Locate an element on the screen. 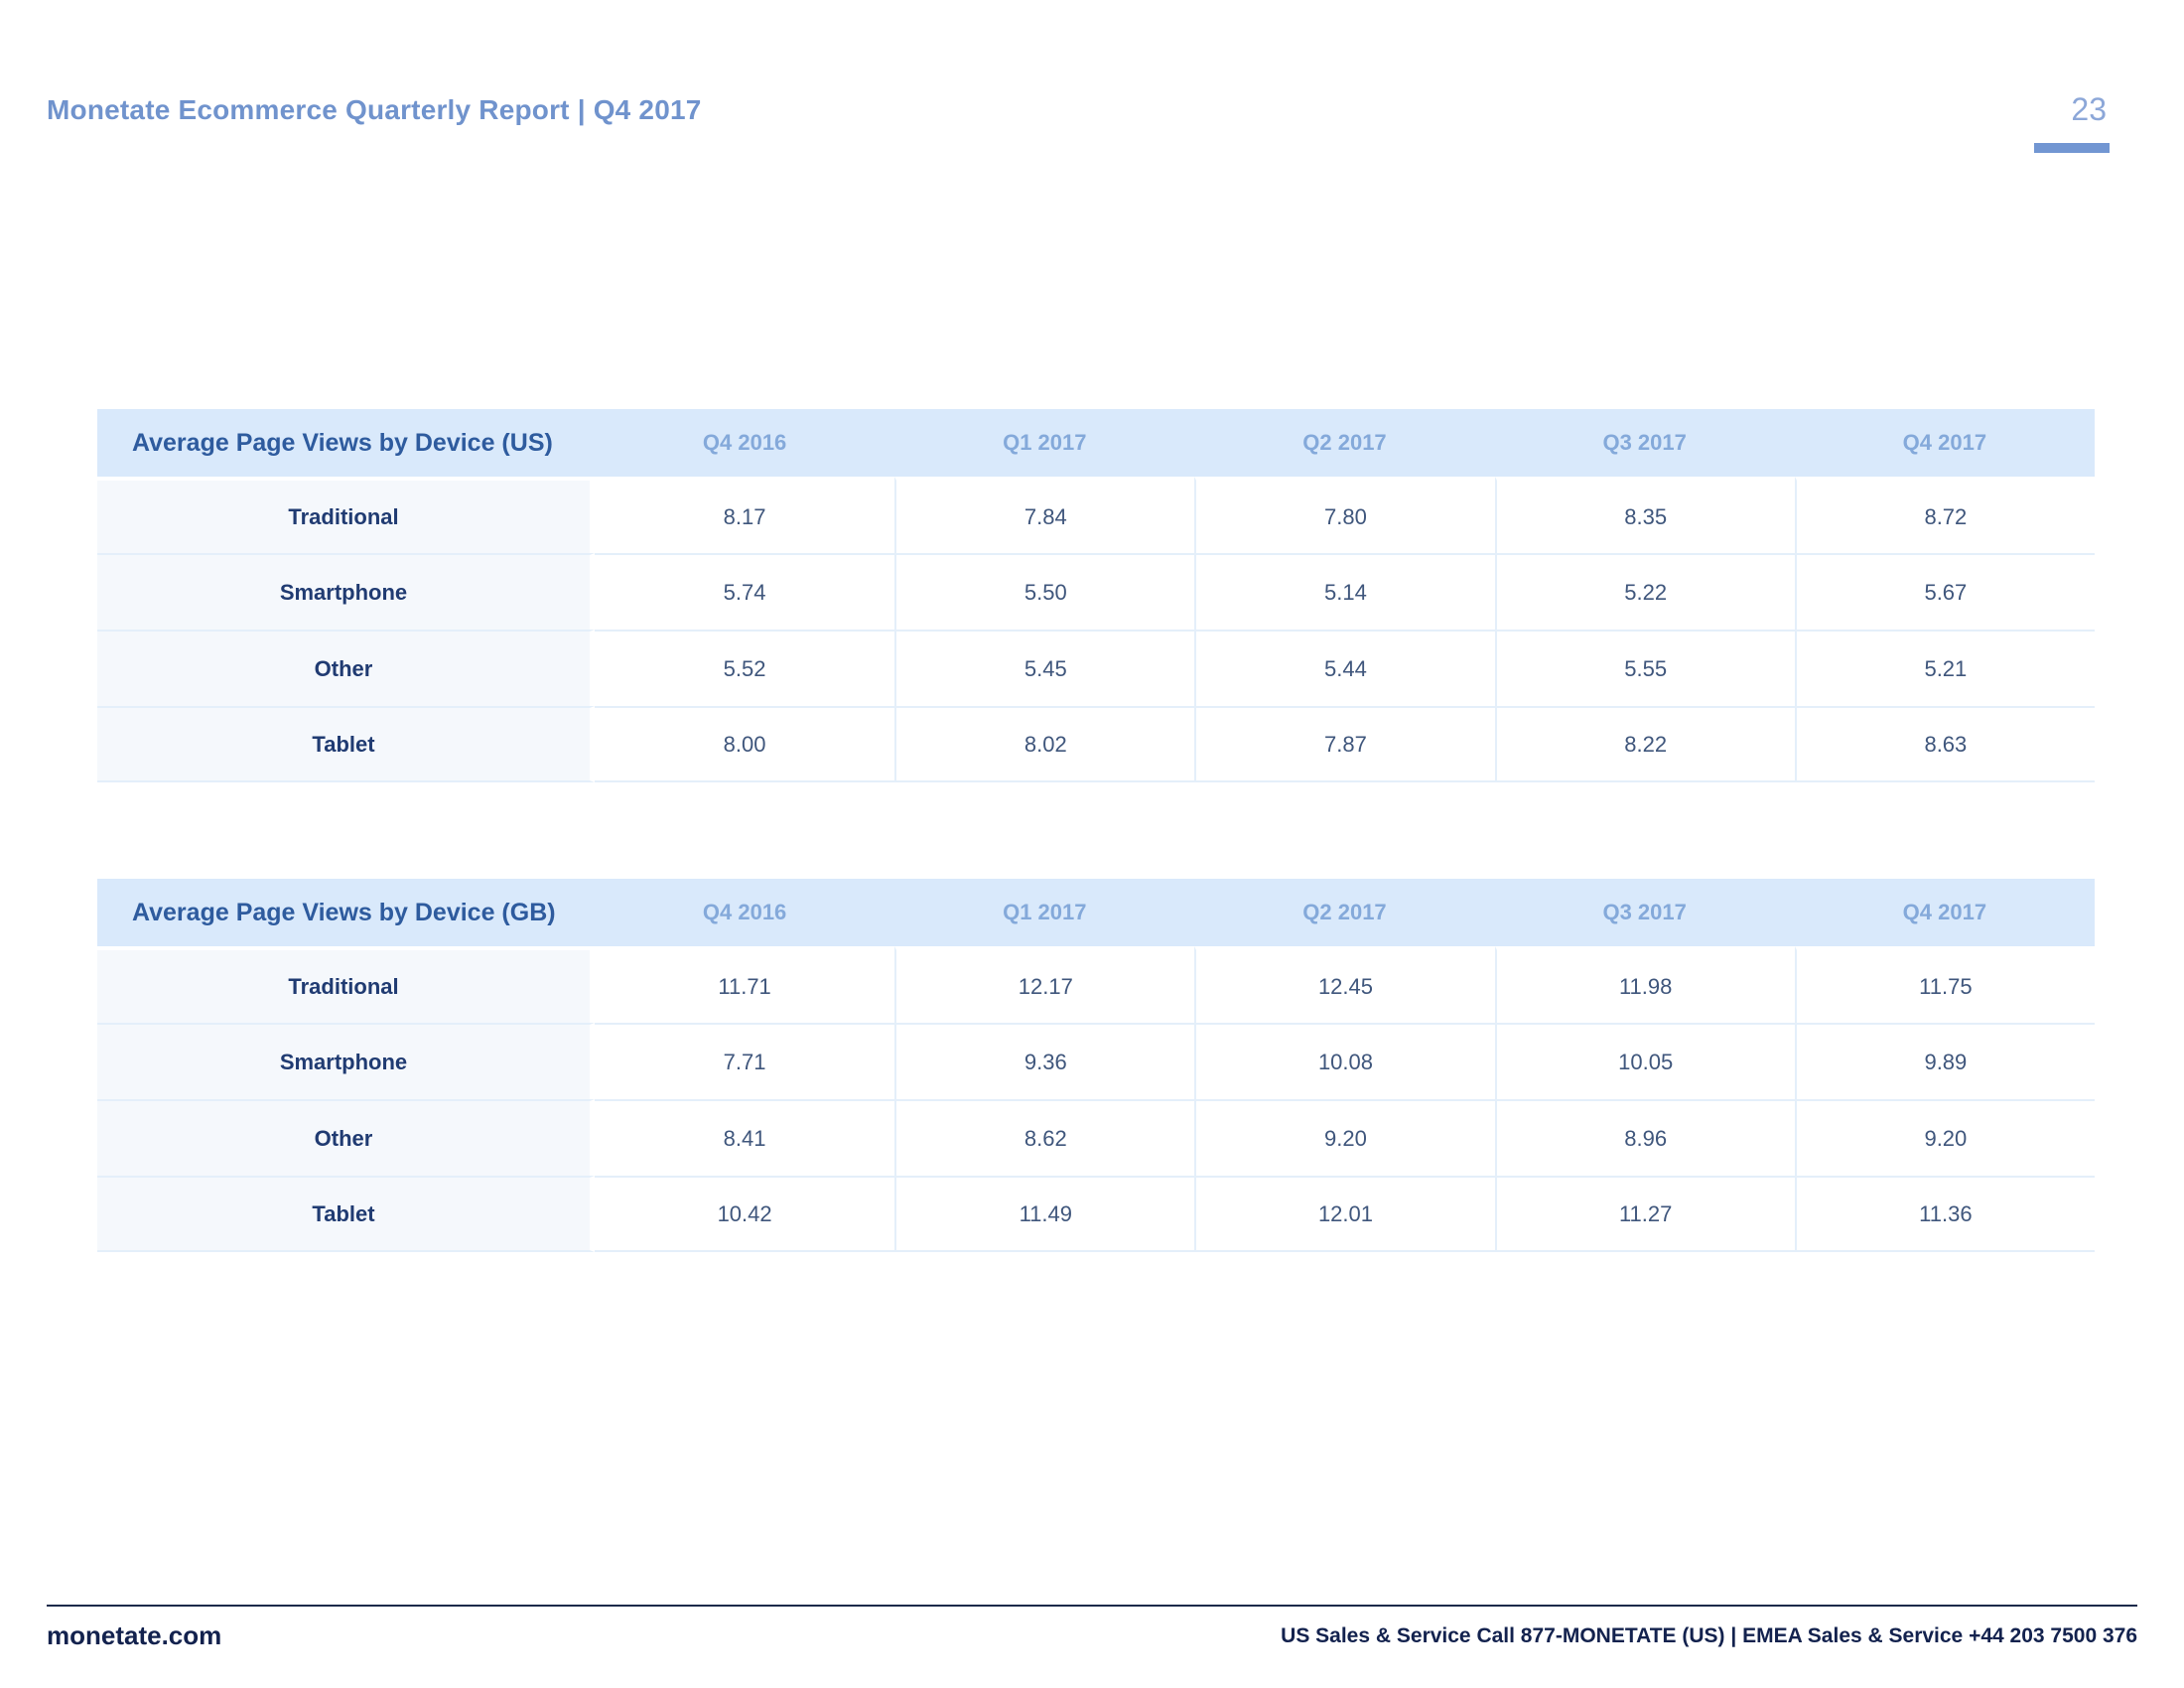 The width and height of the screenshot is (2184, 1688). footer-website-link: monetate.com is located at coordinates (134, 1635).